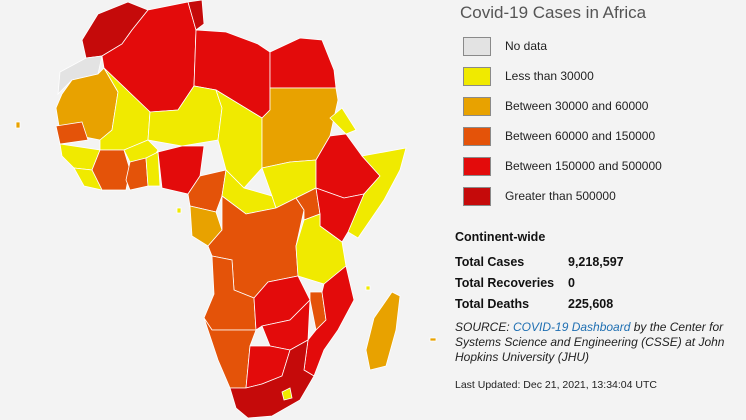  What do you see at coordinates (562, 46) in the screenshot?
I see `legend-item-no-data: No data` at bounding box center [562, 46].